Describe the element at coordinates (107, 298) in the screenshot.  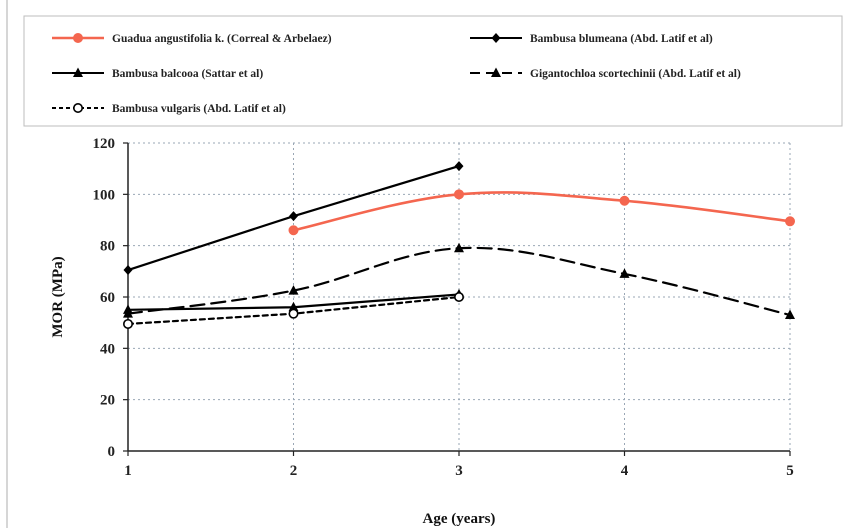
I see `y-tick-label: 60` at that location.